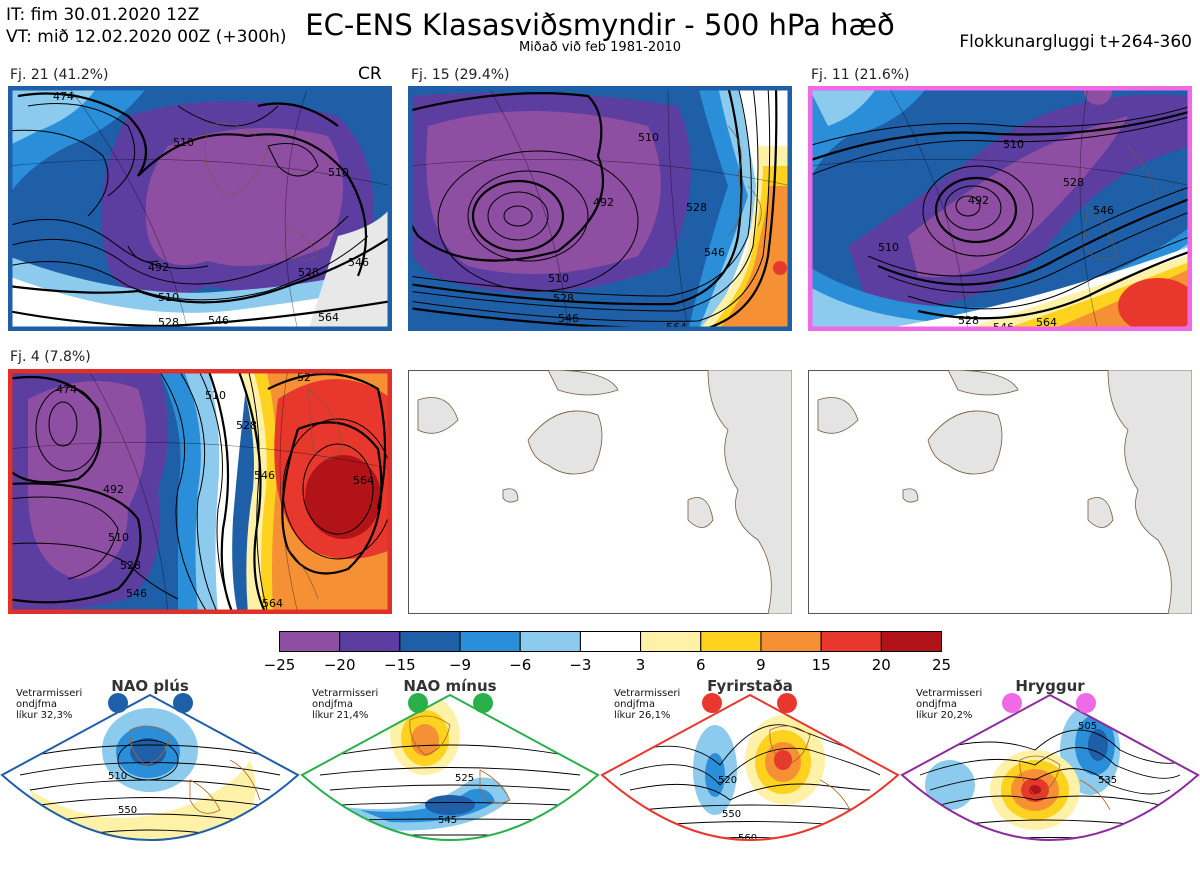 The height and width of the screenshot is (871, 1200). What do you see at coordinates (50, 357) in the screenshot?
I see `panel-4-label: Fj. 4 (7.8%)` at bounding box center [50, 357].